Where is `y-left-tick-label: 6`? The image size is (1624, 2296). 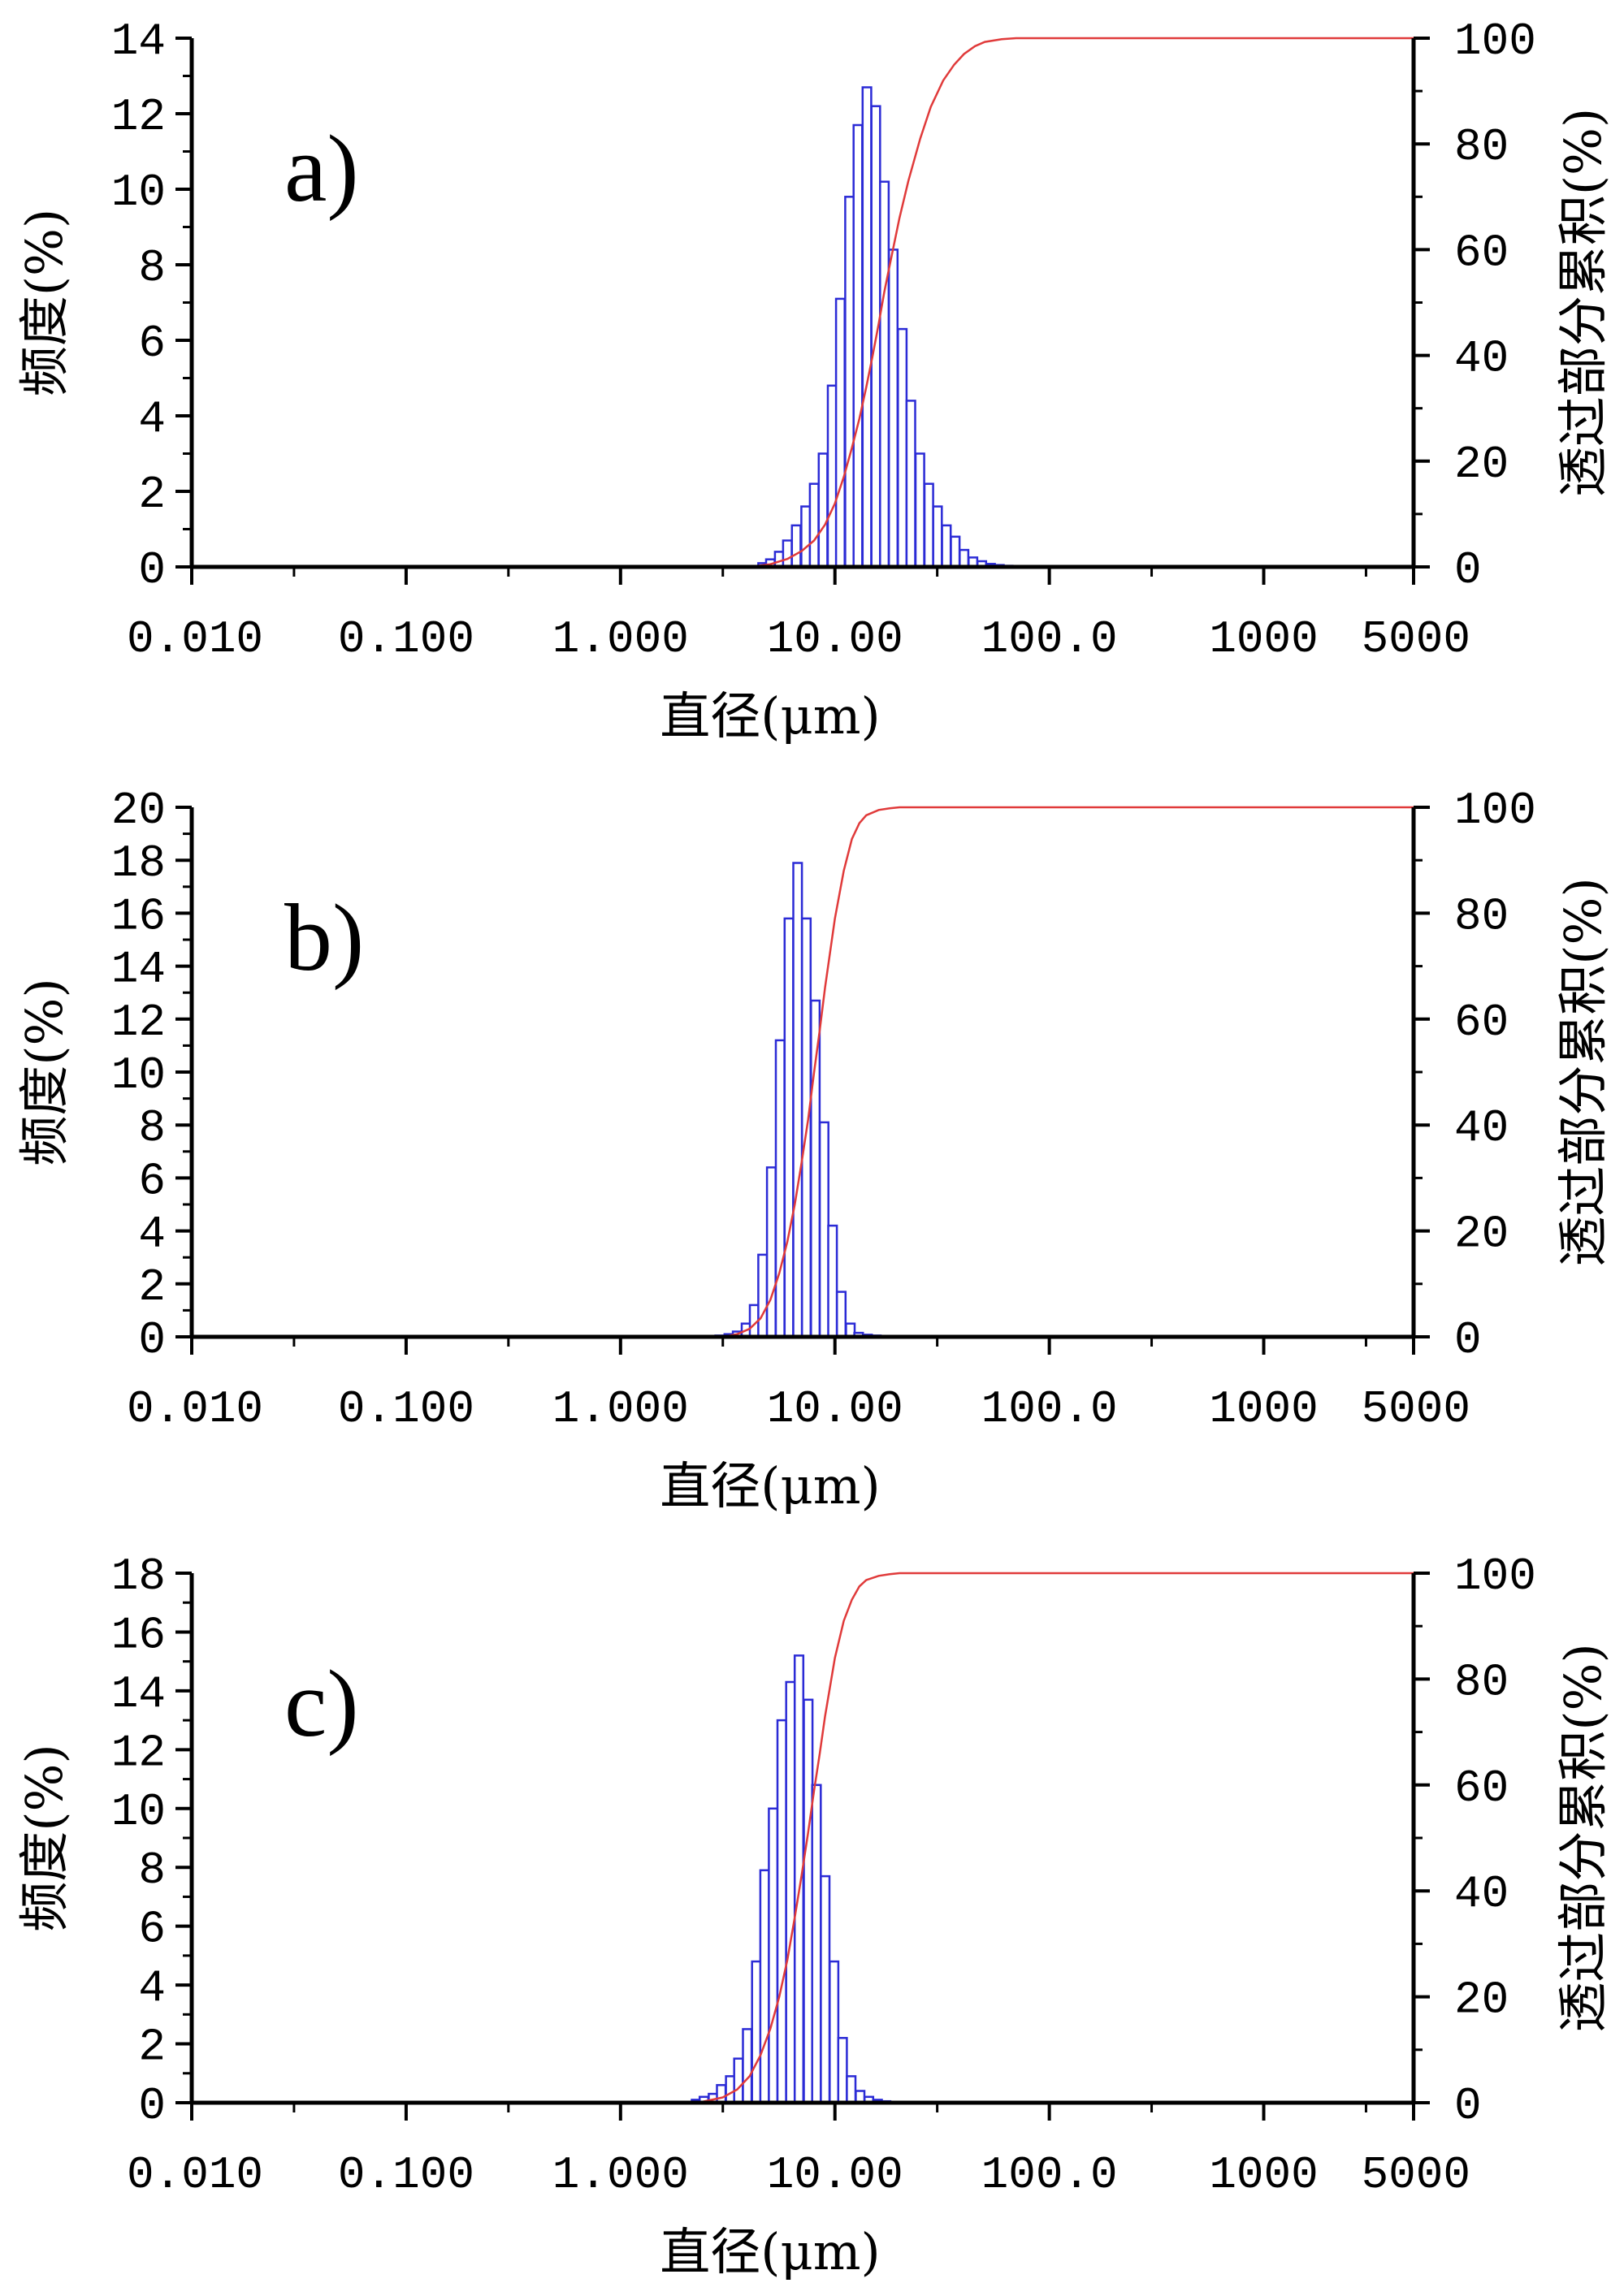
y-left-tick-label: 6 is located at coordinates (152, 1930).